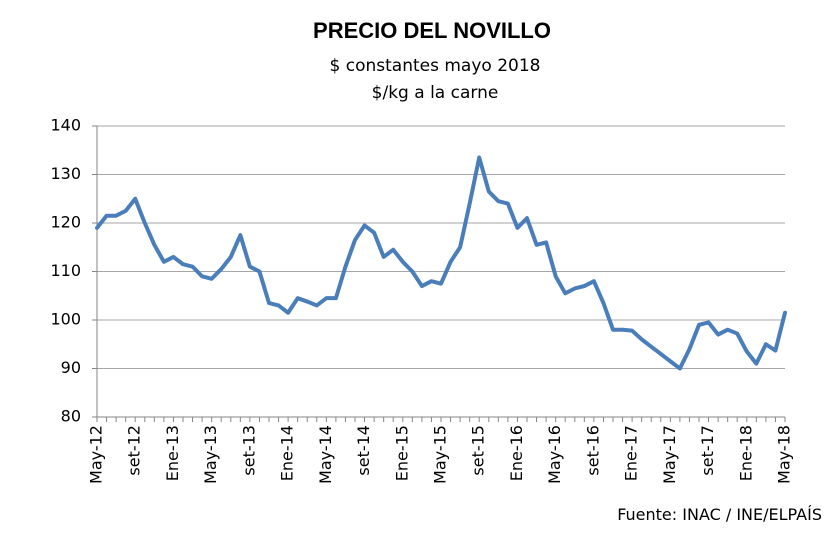  Describe the element at coordinates (65, 125) in the screenshot. I see `y-tick-label: 140` at that location.